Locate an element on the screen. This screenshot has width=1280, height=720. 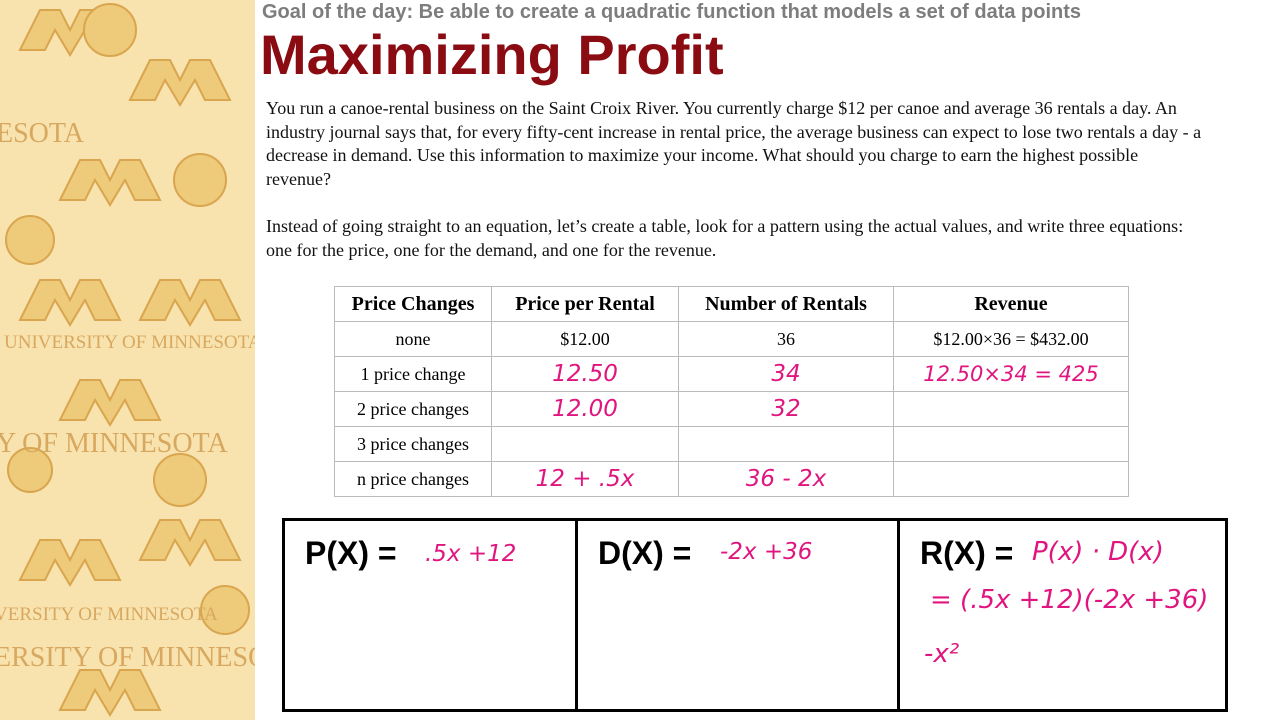
equation-label: P(X) = is located at coordinates (351, 553).